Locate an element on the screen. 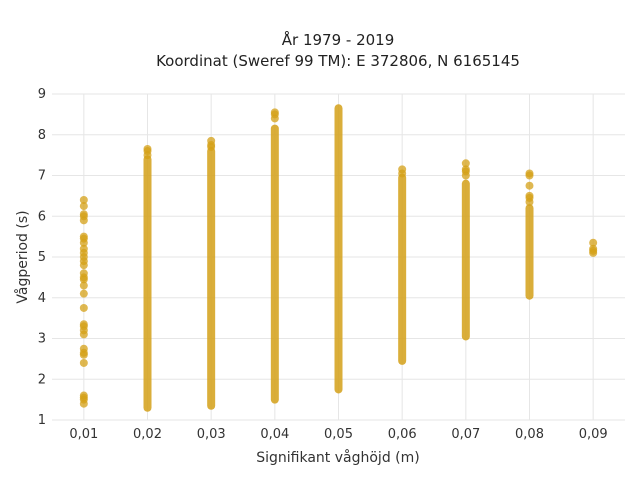 The width and height of the screenshot is (640, 480). y-tick-label: 2 is located at coordinates (42, 379).